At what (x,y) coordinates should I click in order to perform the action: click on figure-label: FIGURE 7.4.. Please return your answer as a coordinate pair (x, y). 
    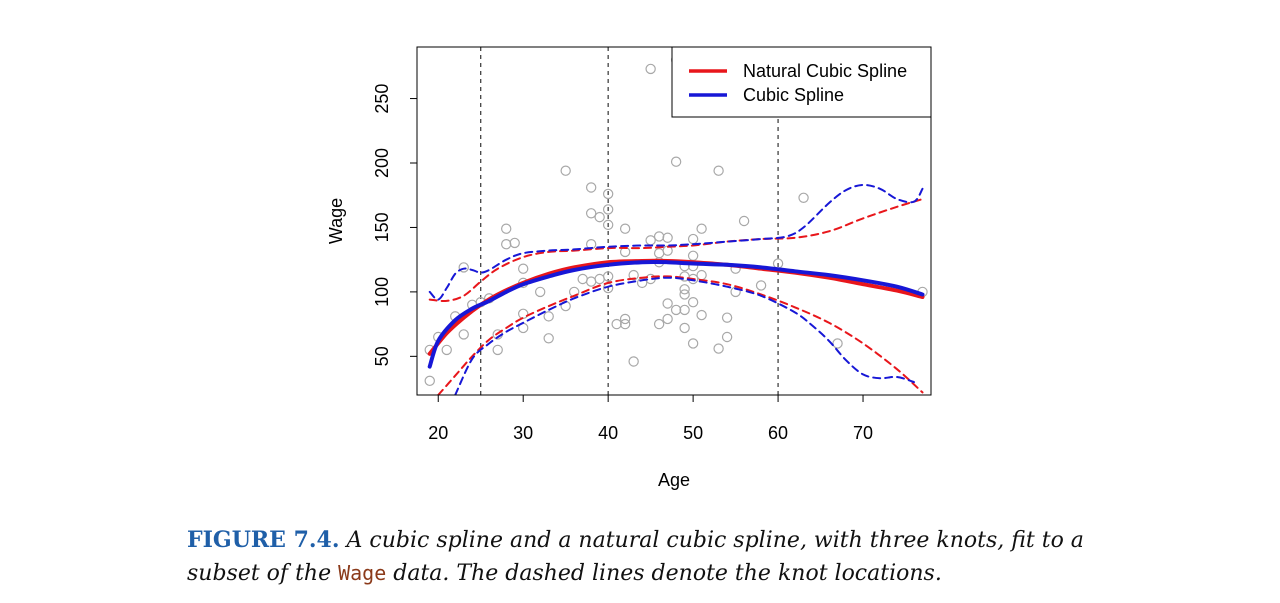
    Looking at the image, I should click on (263, 540).